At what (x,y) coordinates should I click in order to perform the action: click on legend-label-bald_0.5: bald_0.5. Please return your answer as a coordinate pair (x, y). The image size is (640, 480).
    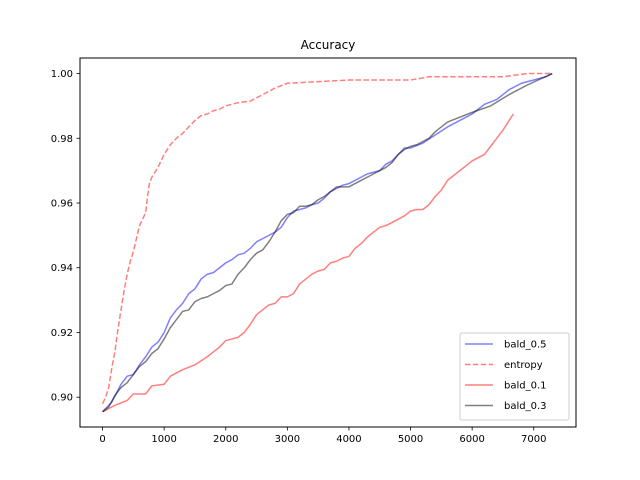
    Looking at the image, I should click on (525, 345).